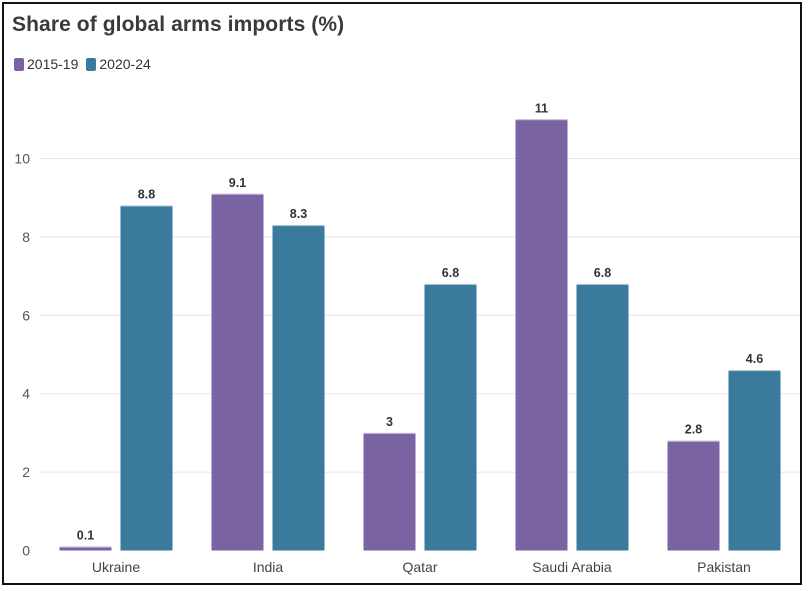  Describe the element at coordinates (26, 472) in the screenshot. I see `y-tick-label: 2` at that location.